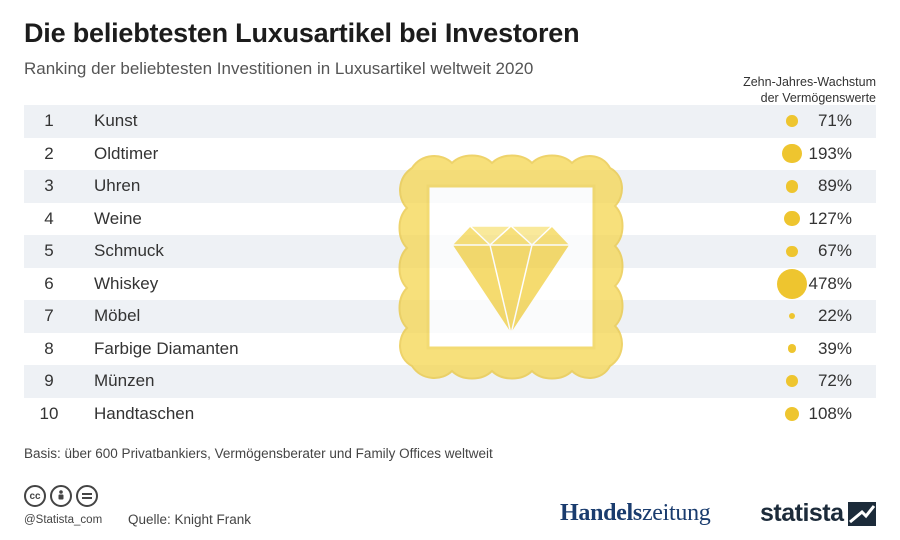 The width and height of the screenshot is (900, 540). Describe the element at coordinates (834, 250) in the screenshot. I see `growth-value-label: 67%` at that location.